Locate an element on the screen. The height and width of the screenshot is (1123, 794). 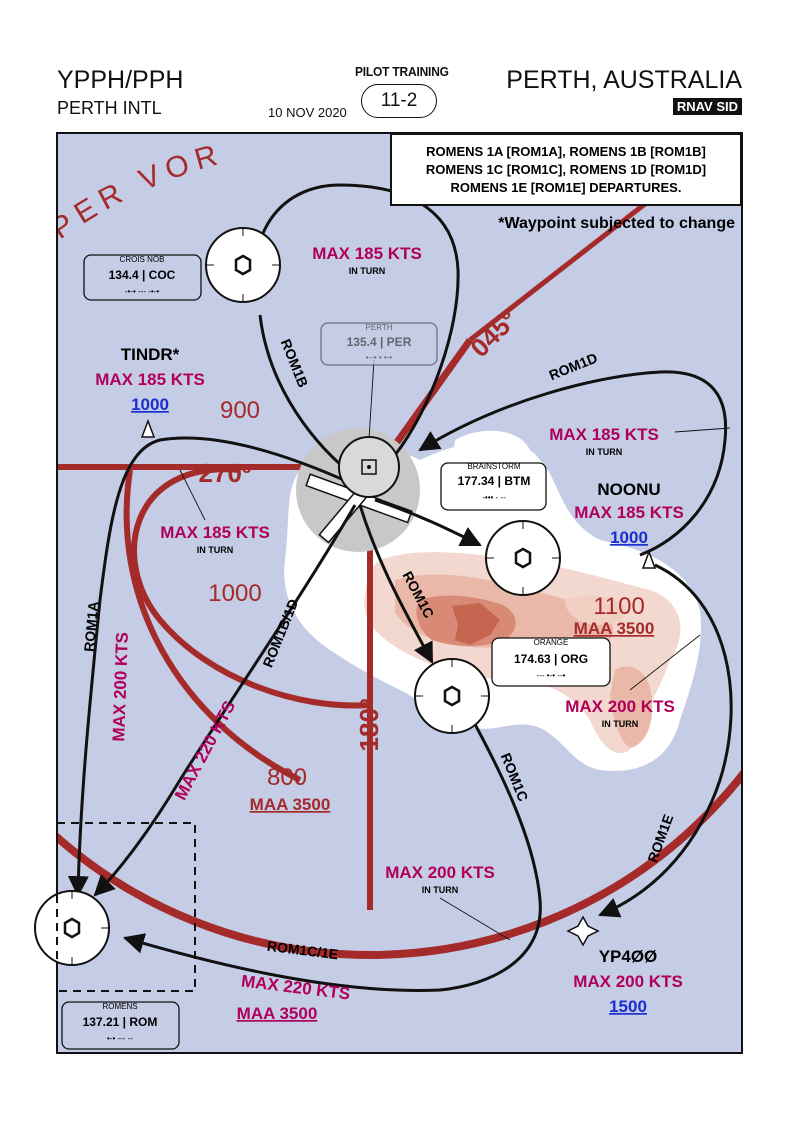
airport-name: PERTH INTL is located at coordinates (109, 108).